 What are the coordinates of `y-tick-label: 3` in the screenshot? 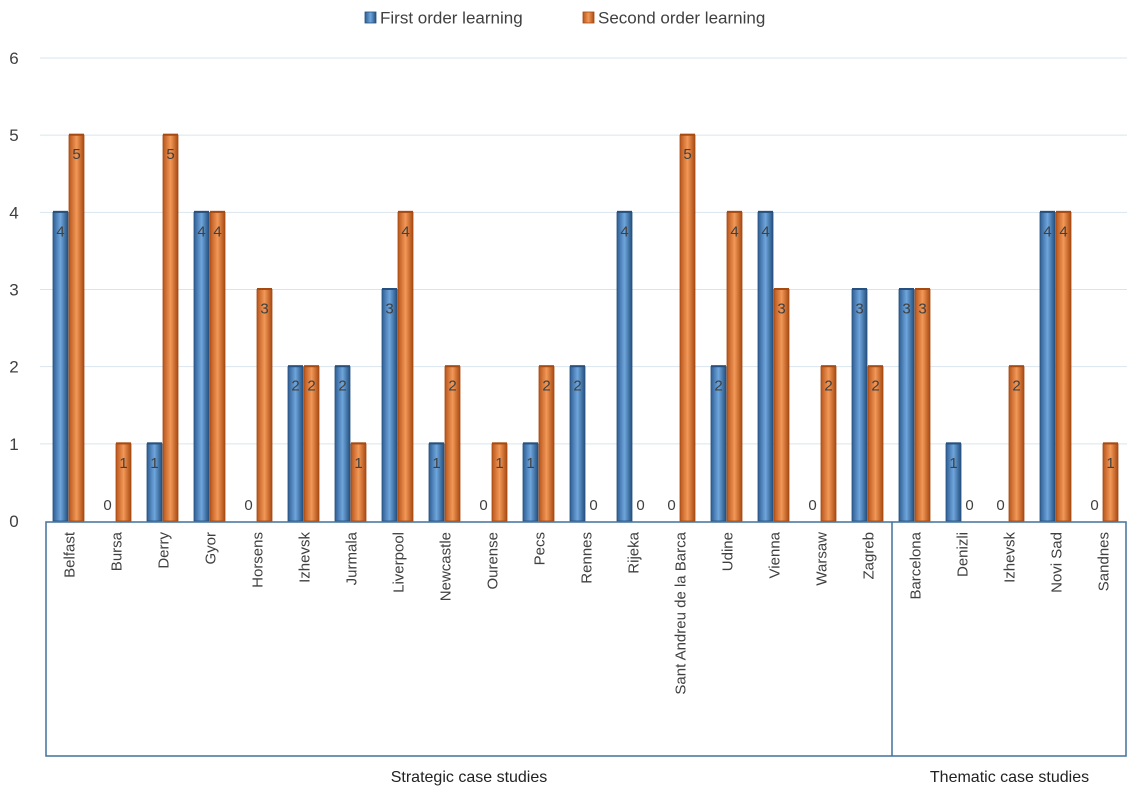 It's located at (13, 290).